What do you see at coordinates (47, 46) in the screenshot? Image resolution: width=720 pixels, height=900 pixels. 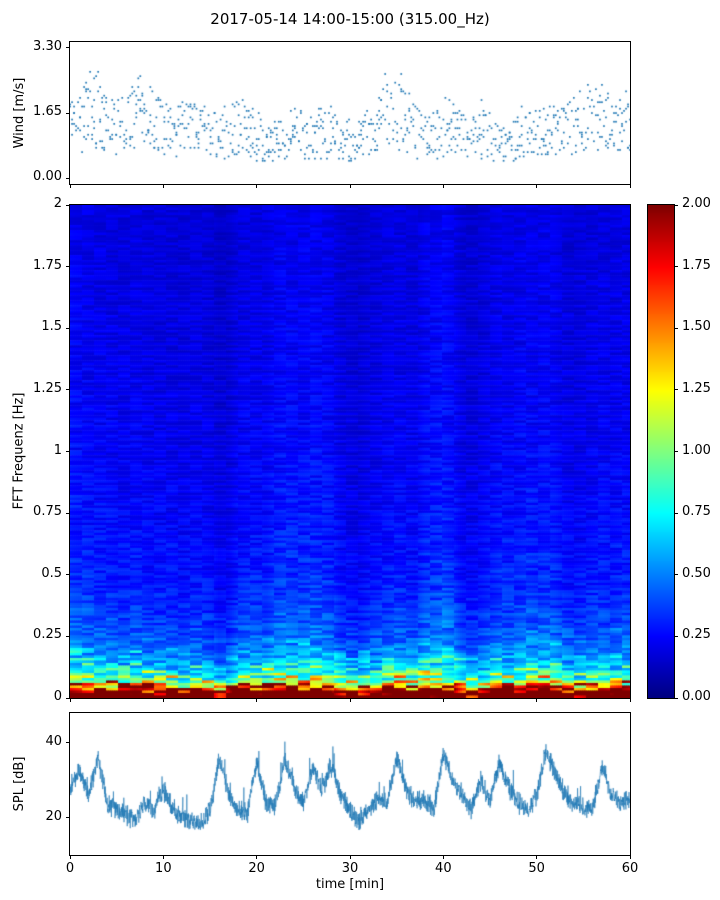 I see `y-tick-label: 3.30` at bounding box center [47, 46].